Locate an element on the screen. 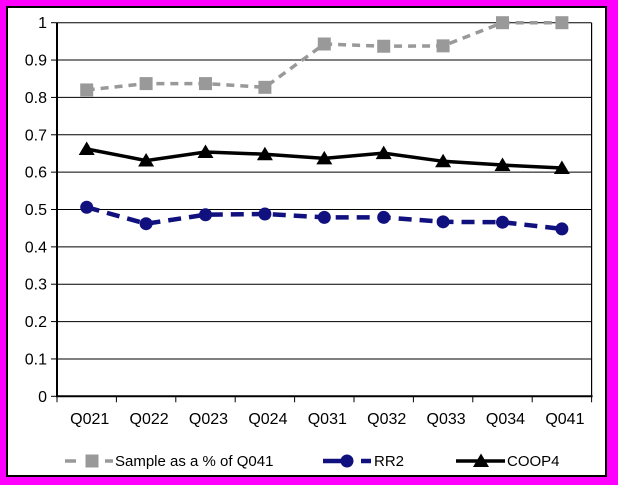 The image size is (618, 485). y-tick-label: 0.7 is located at coordinates (36, 135).